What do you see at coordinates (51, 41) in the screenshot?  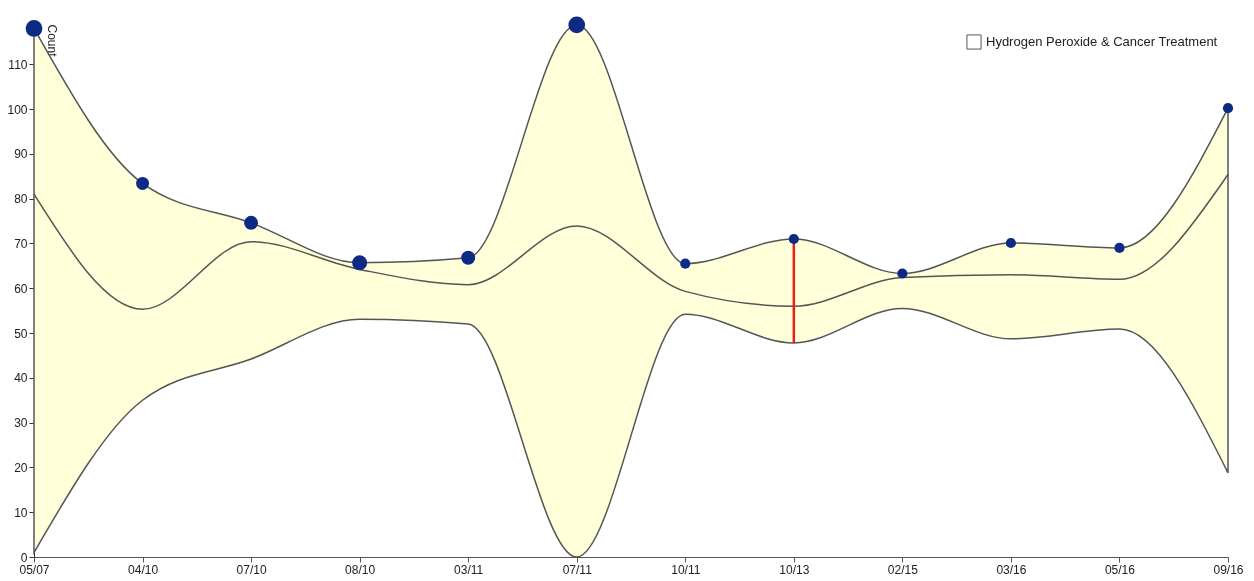 I see `y-axis-title: Count` at bounding box center [51, 41].